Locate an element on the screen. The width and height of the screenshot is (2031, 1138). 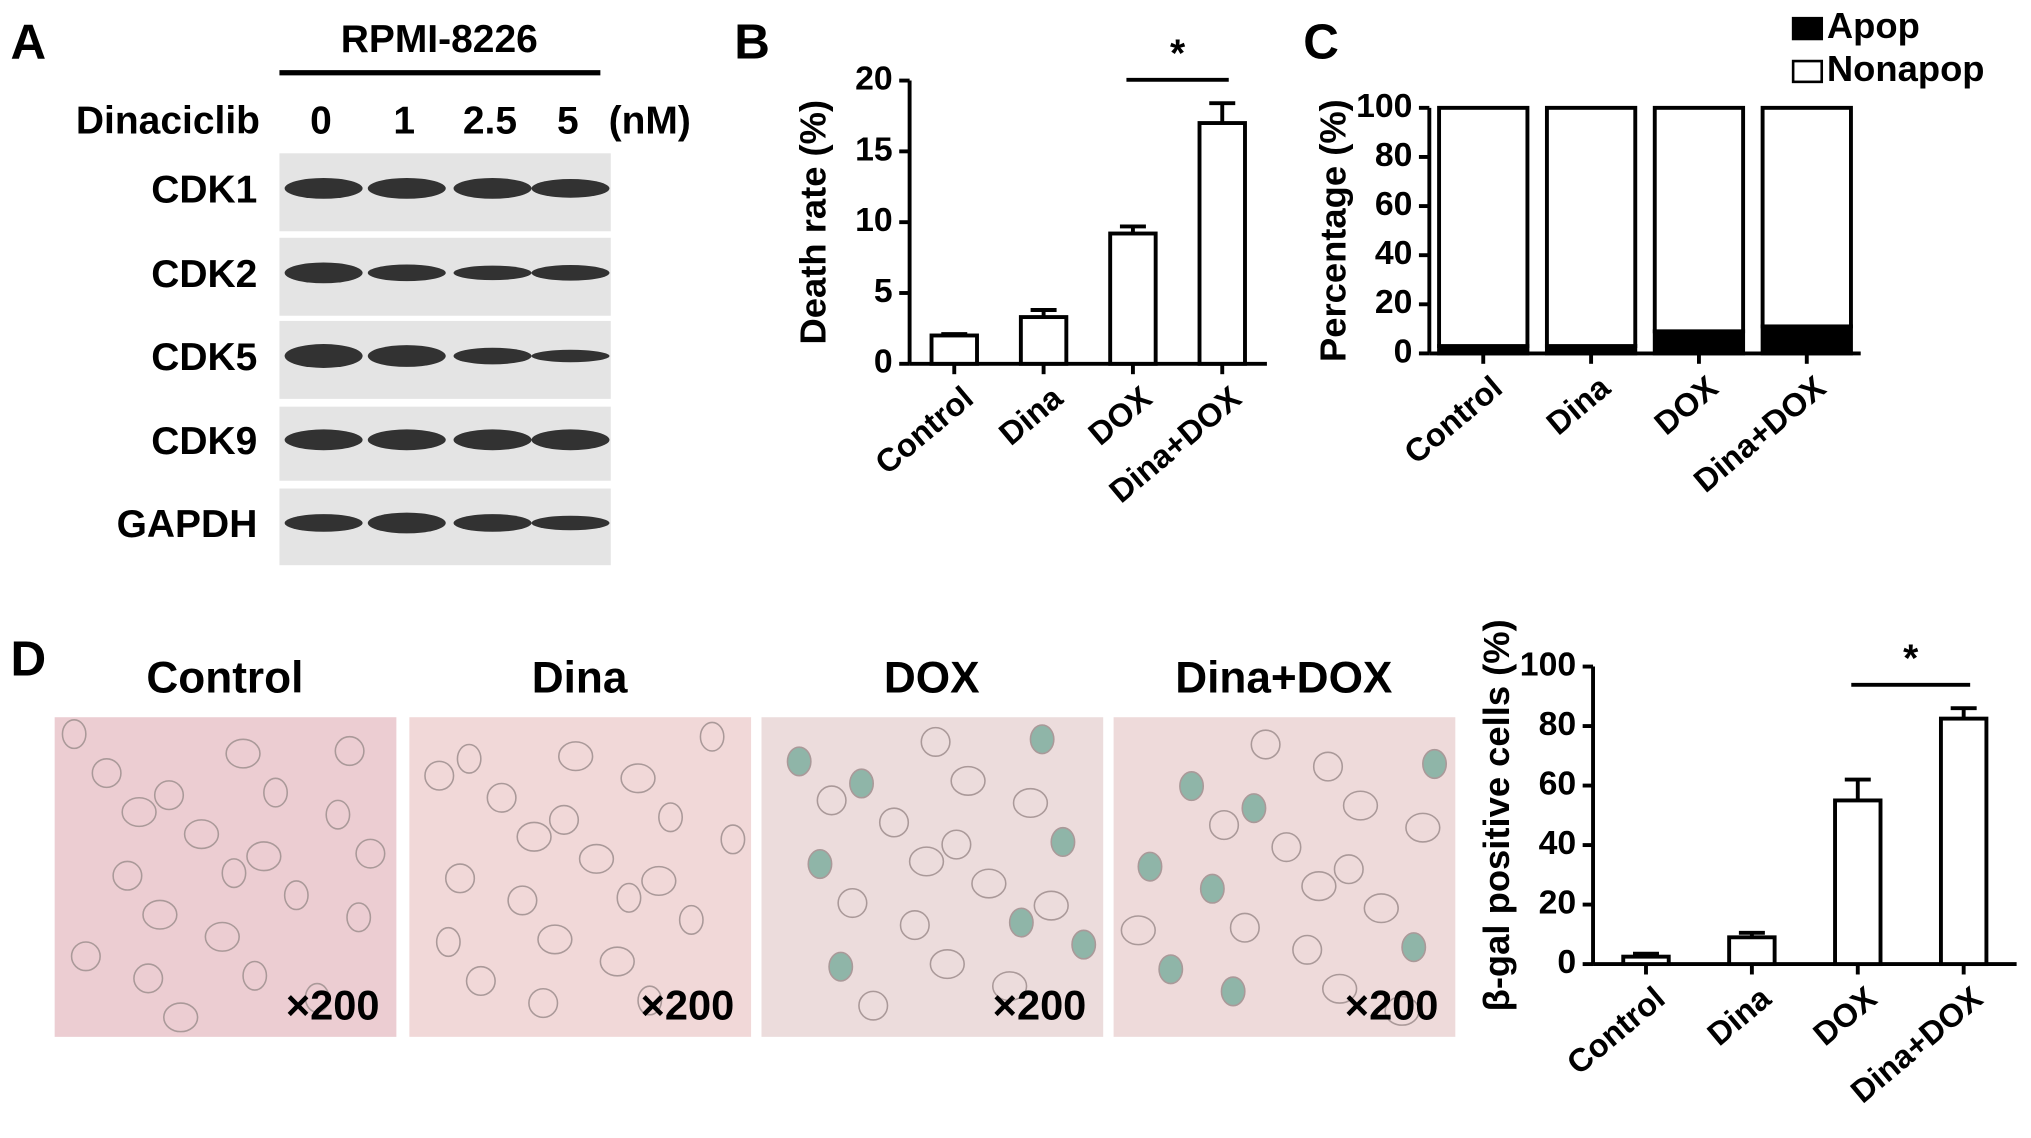
cell-line: RPMI-8226 is located at coordinates (439, 39).